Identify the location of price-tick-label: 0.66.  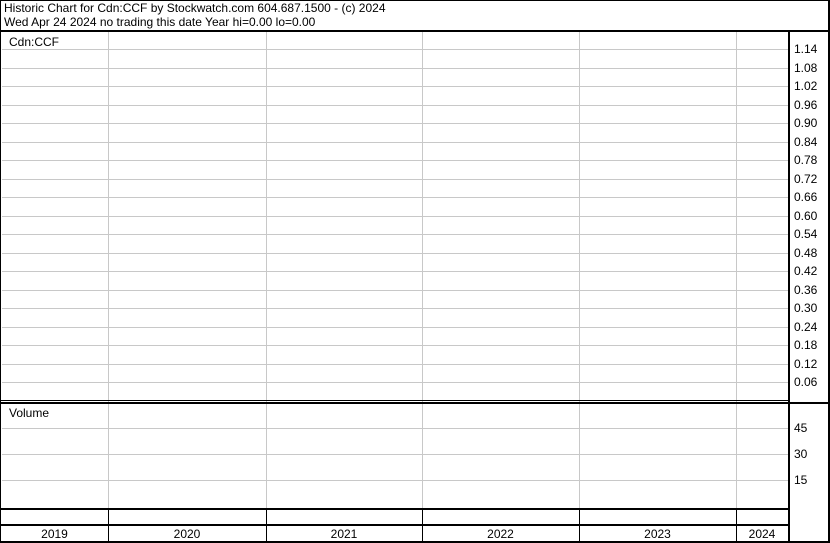
(806, 197).